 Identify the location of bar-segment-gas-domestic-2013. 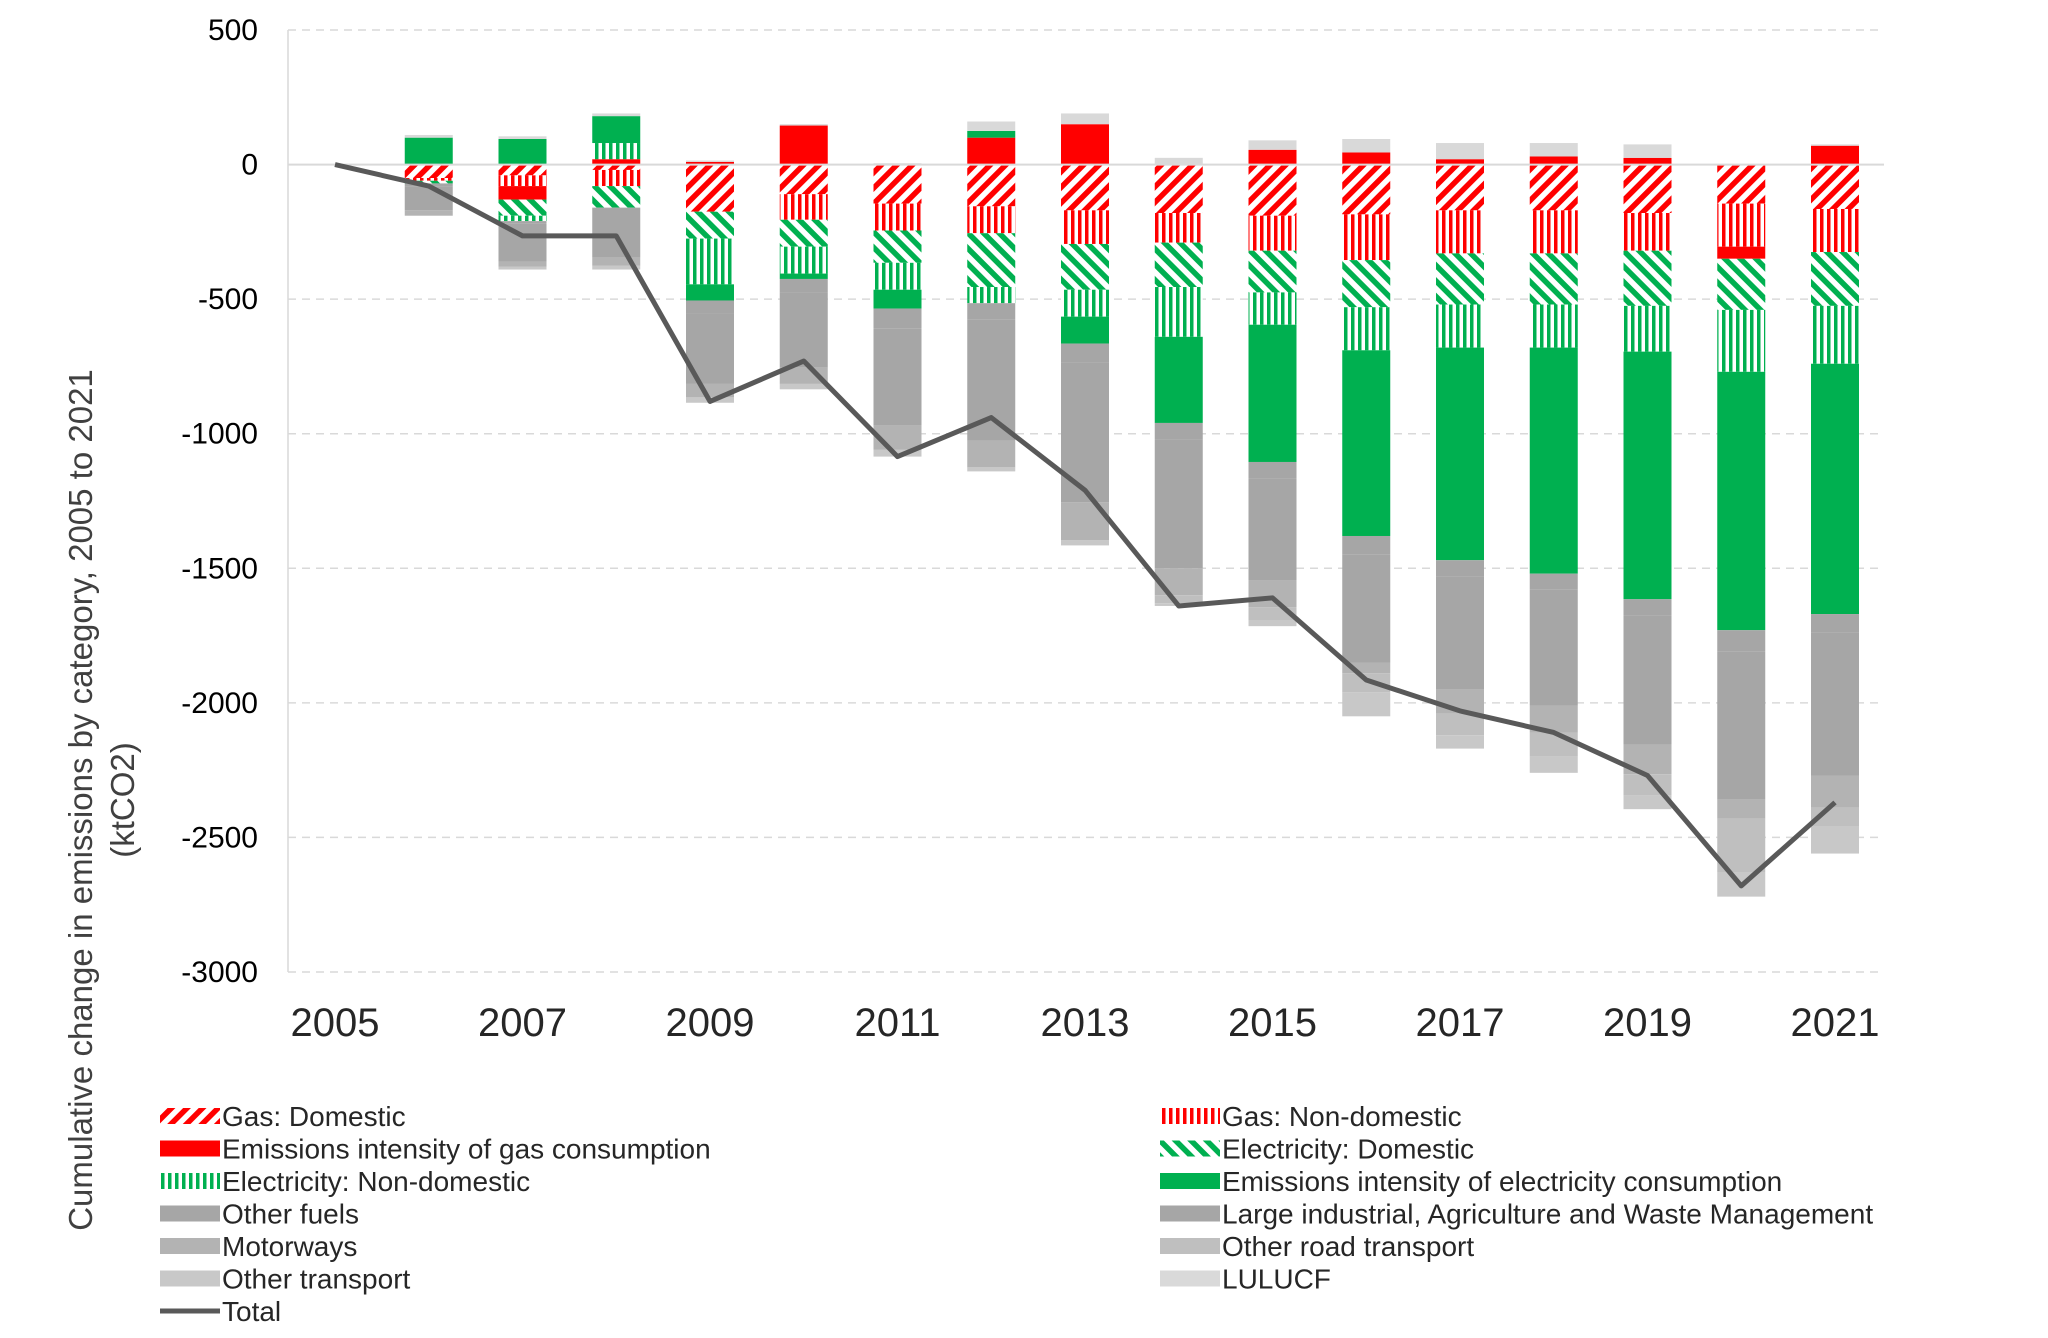
(1085, 188).